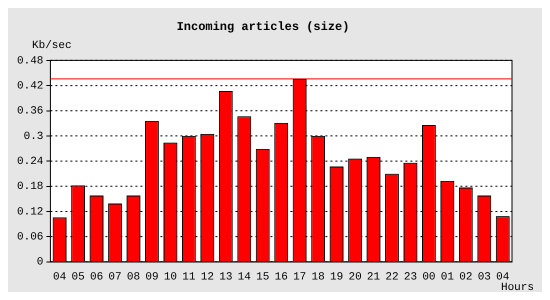 The height and width of the screenshot is (300, 550). Describe the element at coordinates (189, 277) in the screenshot. I see `x-tick-label: 11` at that location.